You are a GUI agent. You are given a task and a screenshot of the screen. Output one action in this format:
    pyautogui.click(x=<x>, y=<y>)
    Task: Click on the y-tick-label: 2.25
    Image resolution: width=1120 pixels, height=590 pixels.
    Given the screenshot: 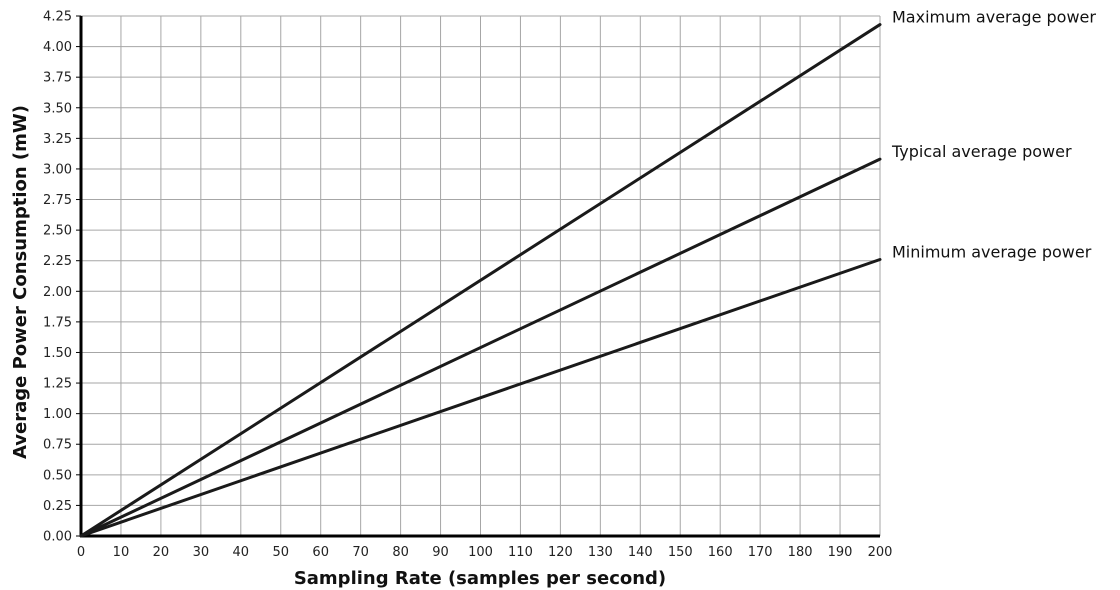 What is the action you would take?
    pyautogui.click(x=57, y=261)
    